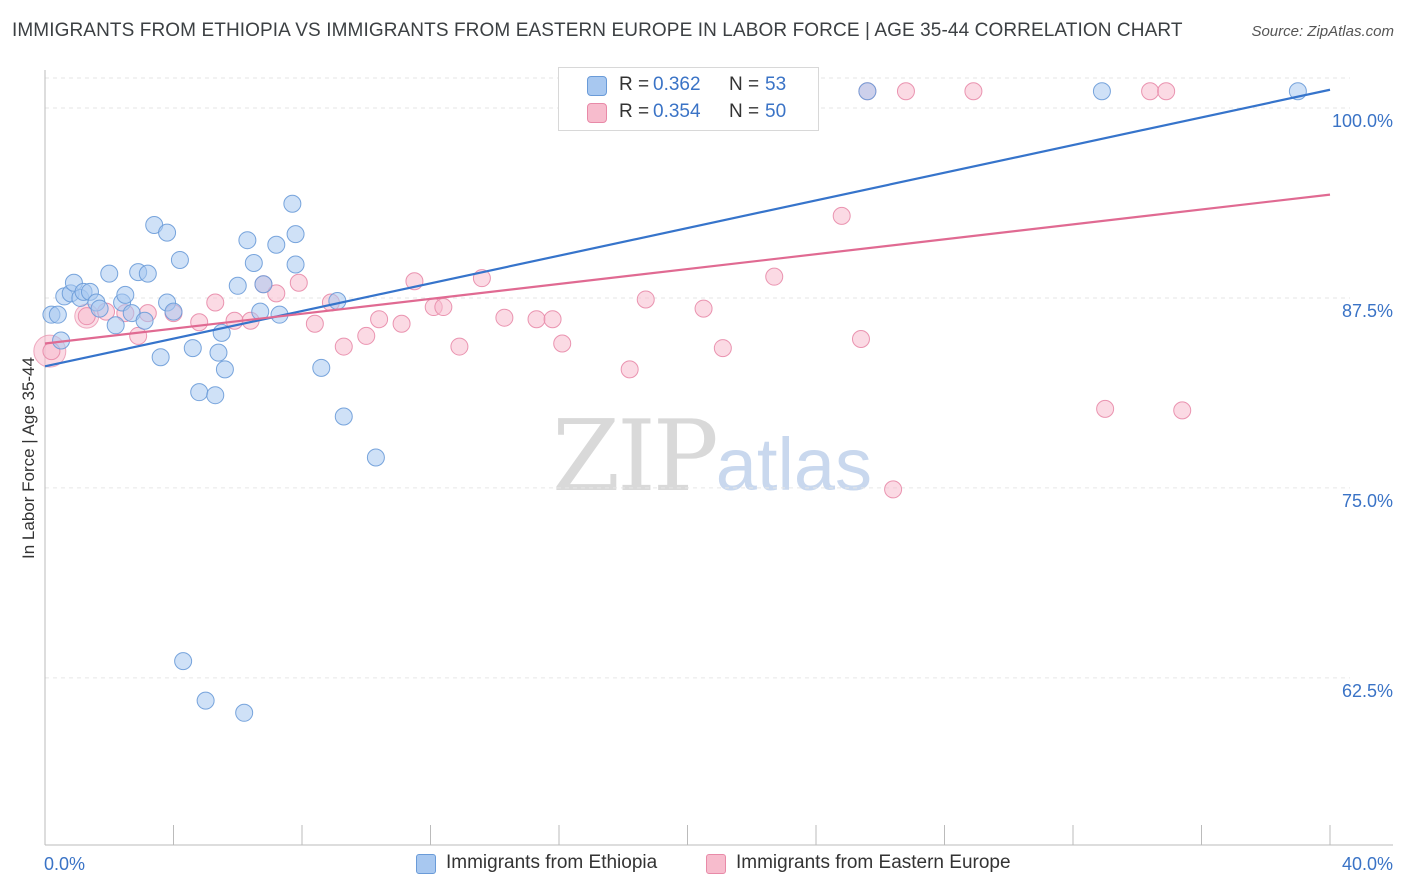  I want to click on legend-row-ethiopia: R = 0.362 N = 53, so click(688, 87).